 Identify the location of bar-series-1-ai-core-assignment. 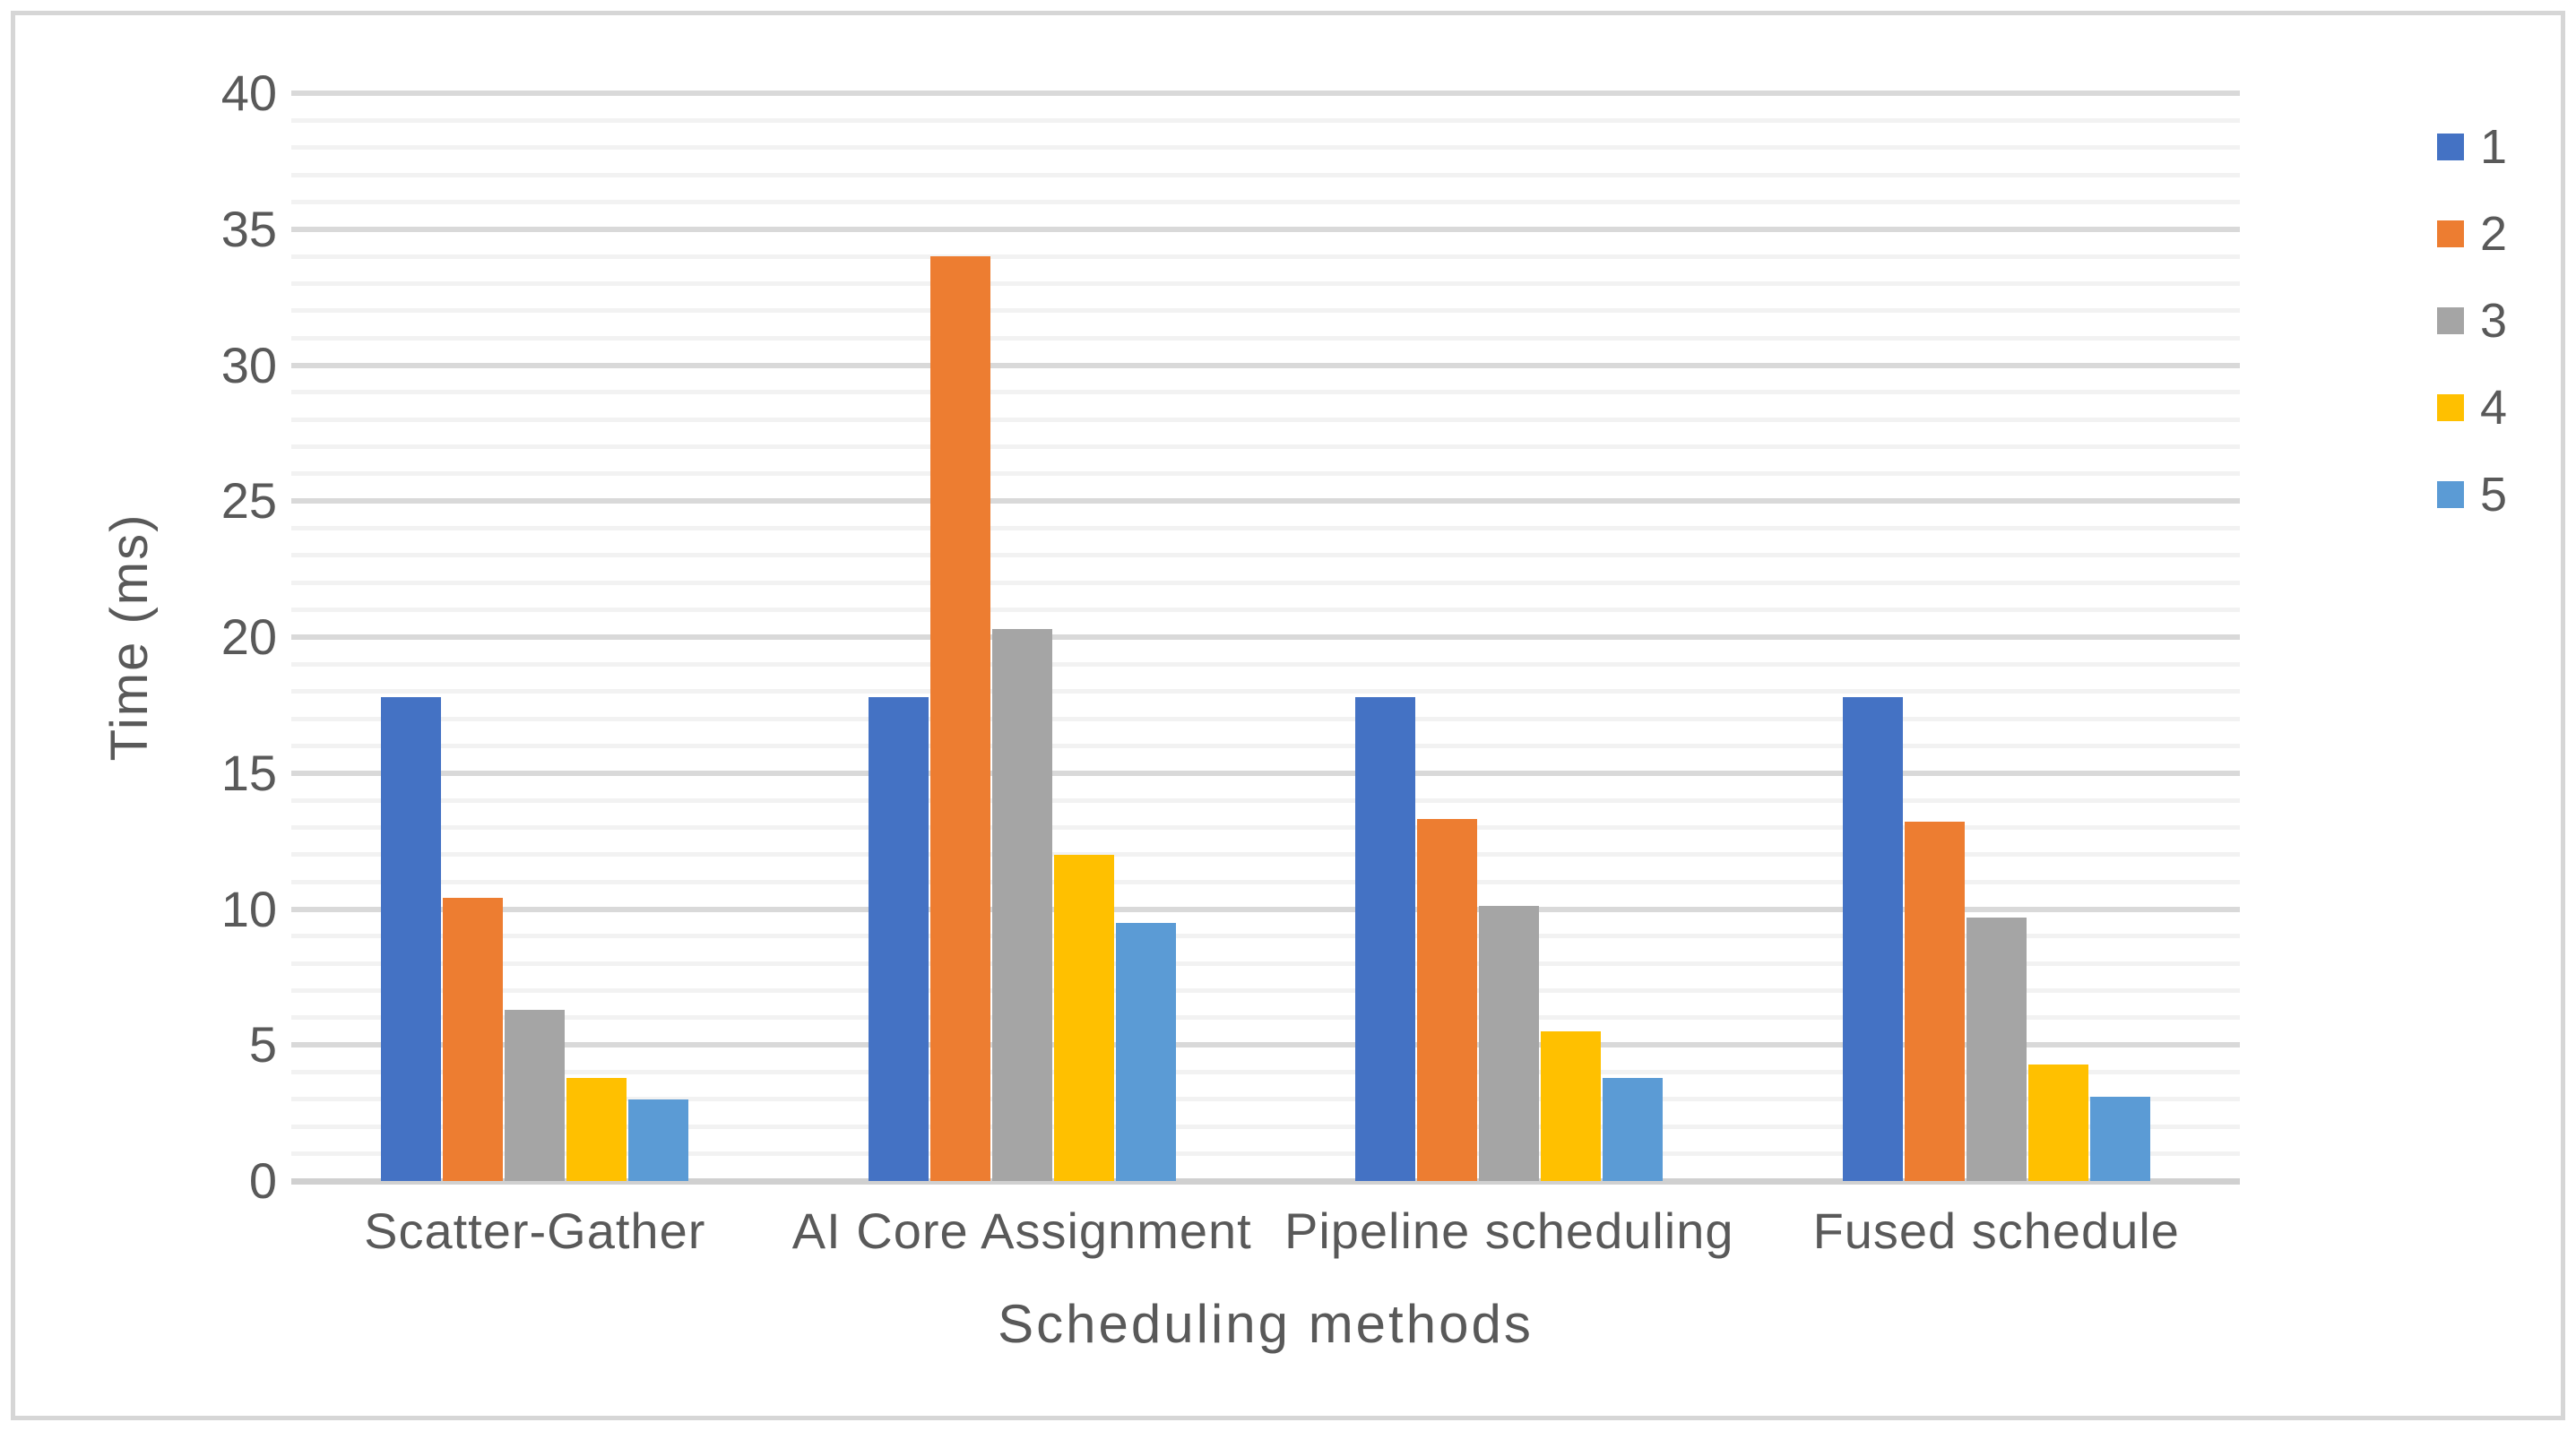
(898, 938).